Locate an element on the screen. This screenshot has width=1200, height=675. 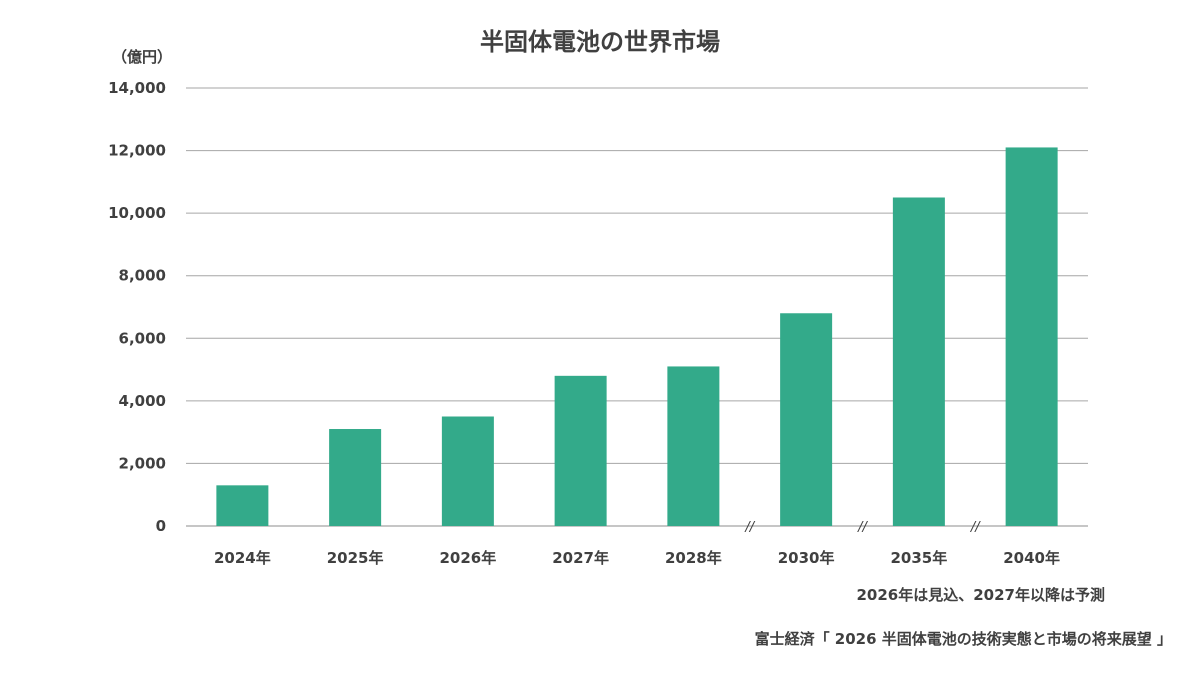
y-tick-label: 8,000 is located at coordinates (142, 276).